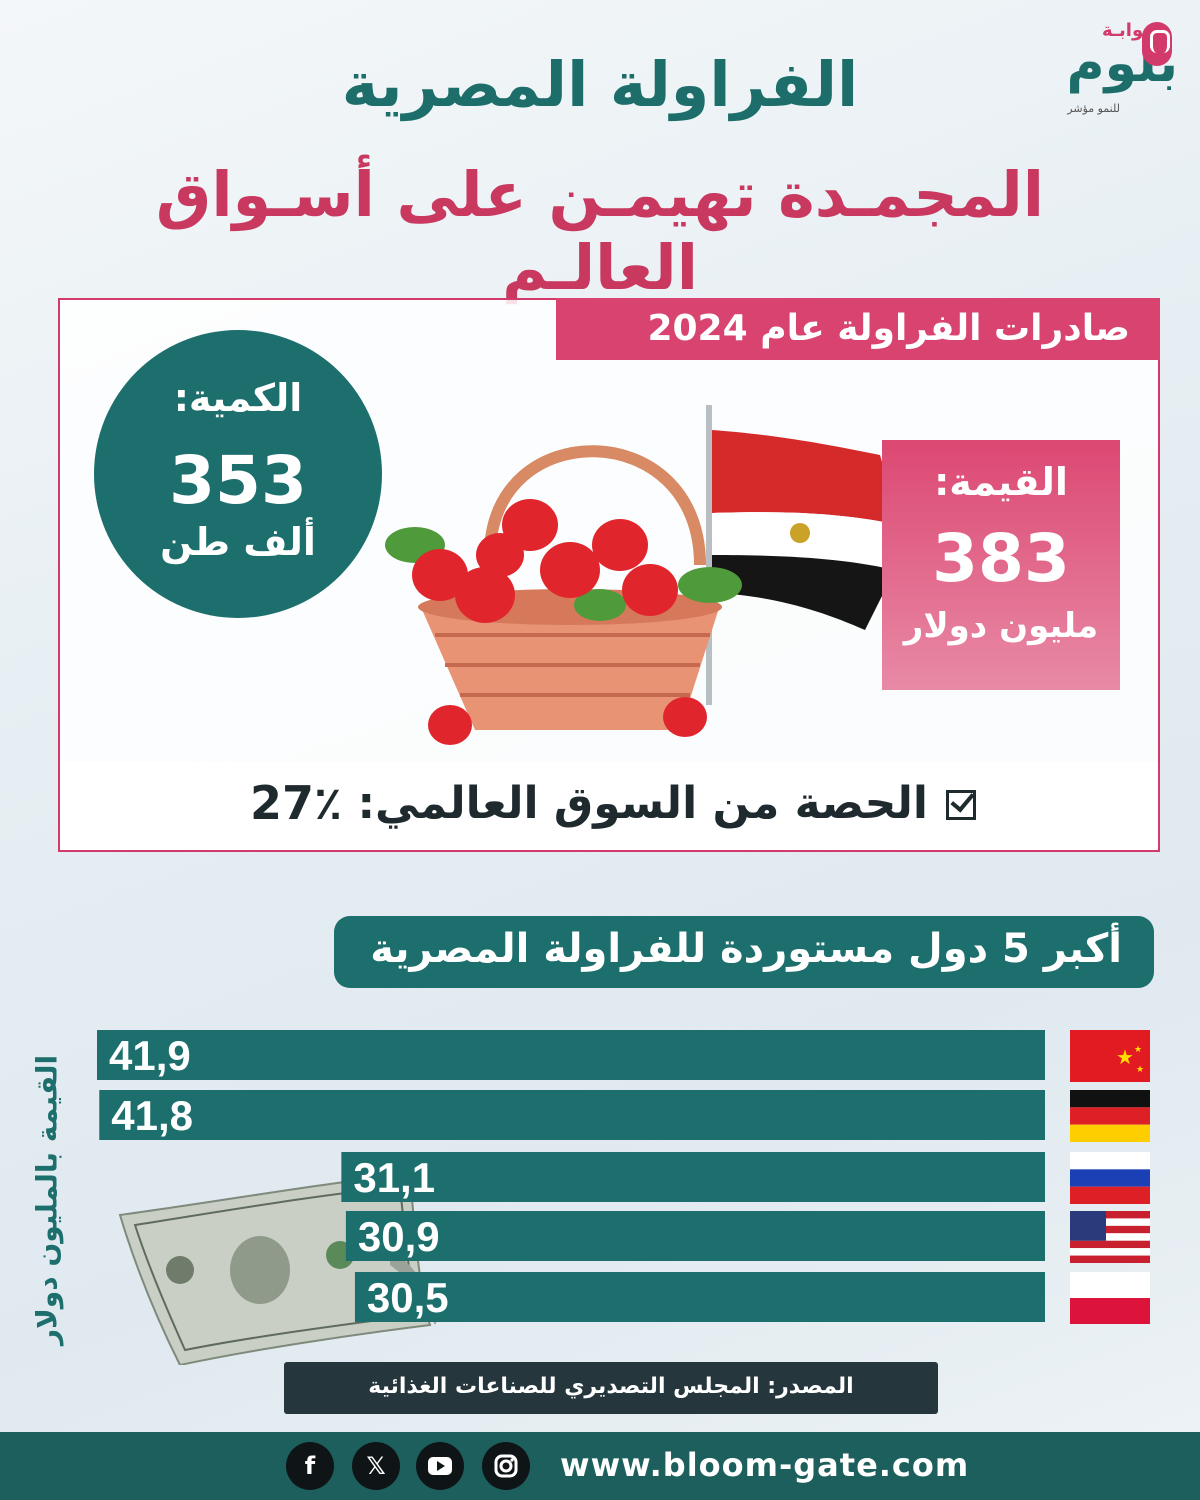 Image resolution: width=1200 pixels, height=1500 pixels. I want to click on flag-pole, so click(709, 555).